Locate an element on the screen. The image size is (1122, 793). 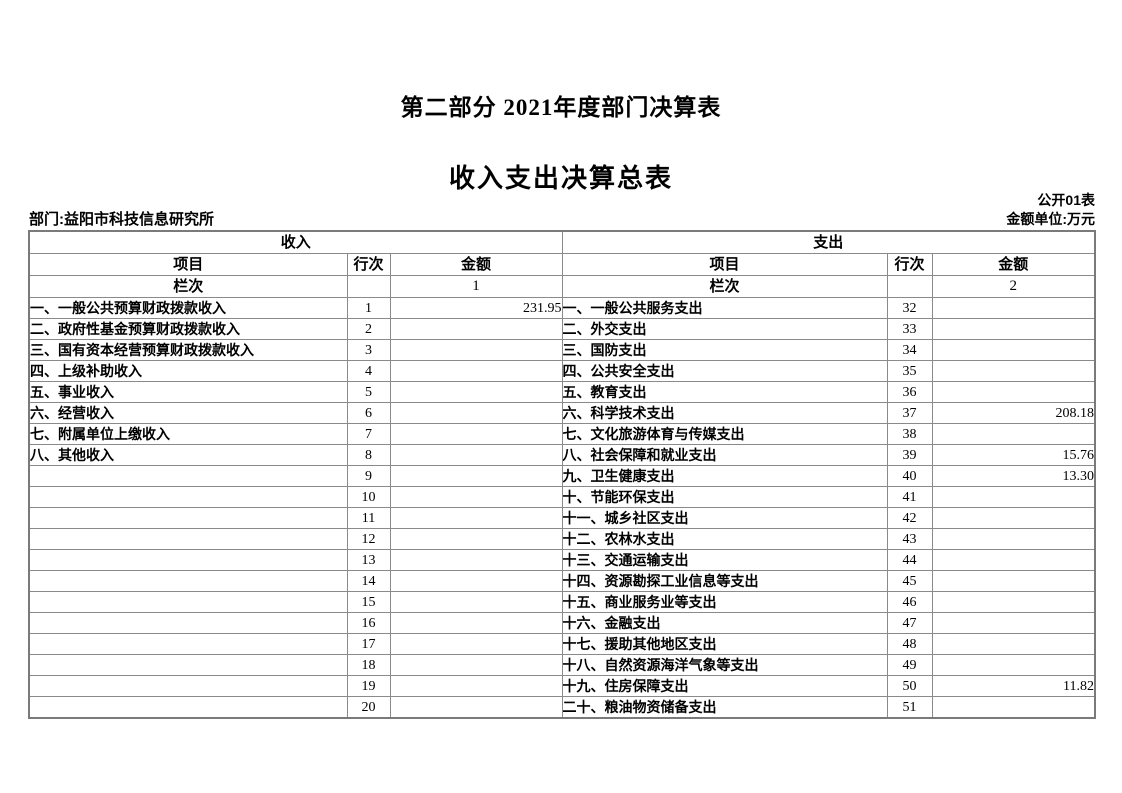
income-col-amount-header: 金额 is located at coordinates (476, 264).